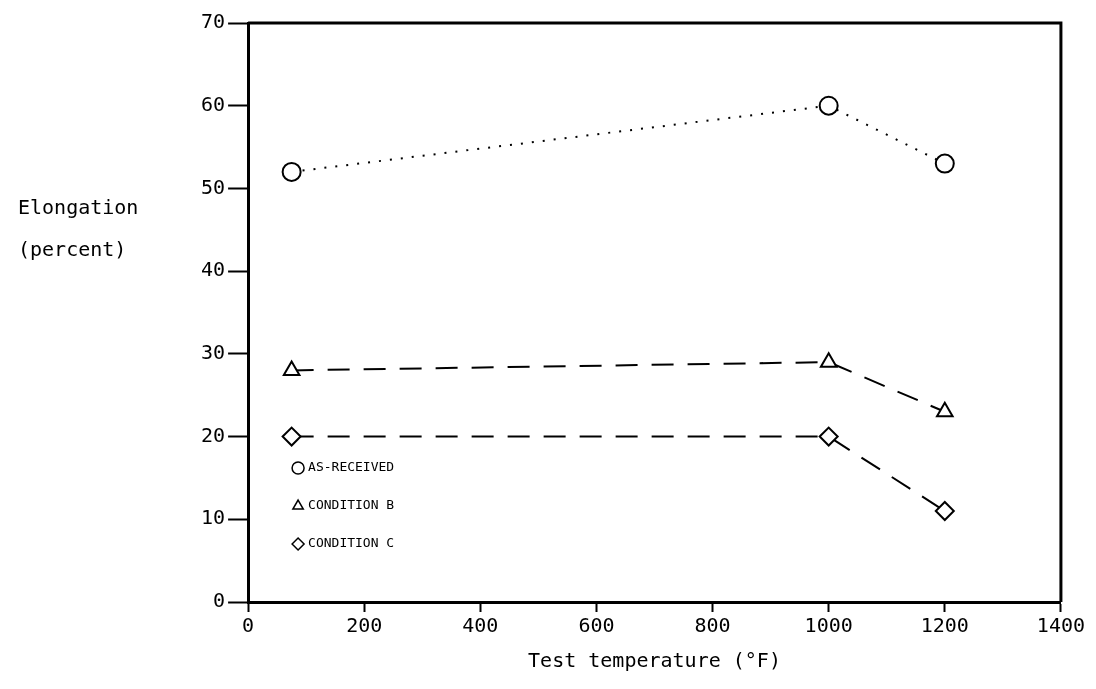 The width and height of the screenshot is (1096, 689). I want to click on legend-label: AS-RECEIVED, so click(351, 467).